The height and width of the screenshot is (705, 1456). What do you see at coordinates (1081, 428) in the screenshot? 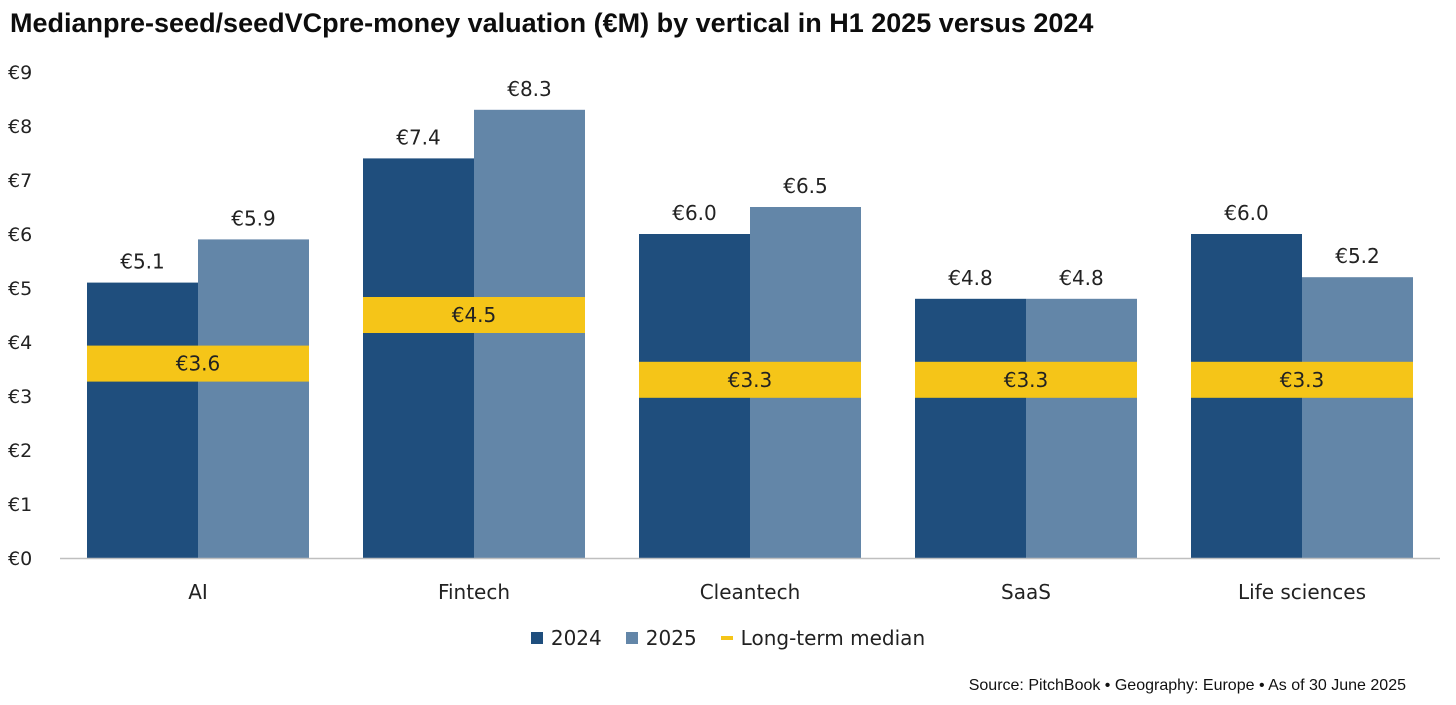
I see `bar-2025-saas` at bounding box center [1081, 428].